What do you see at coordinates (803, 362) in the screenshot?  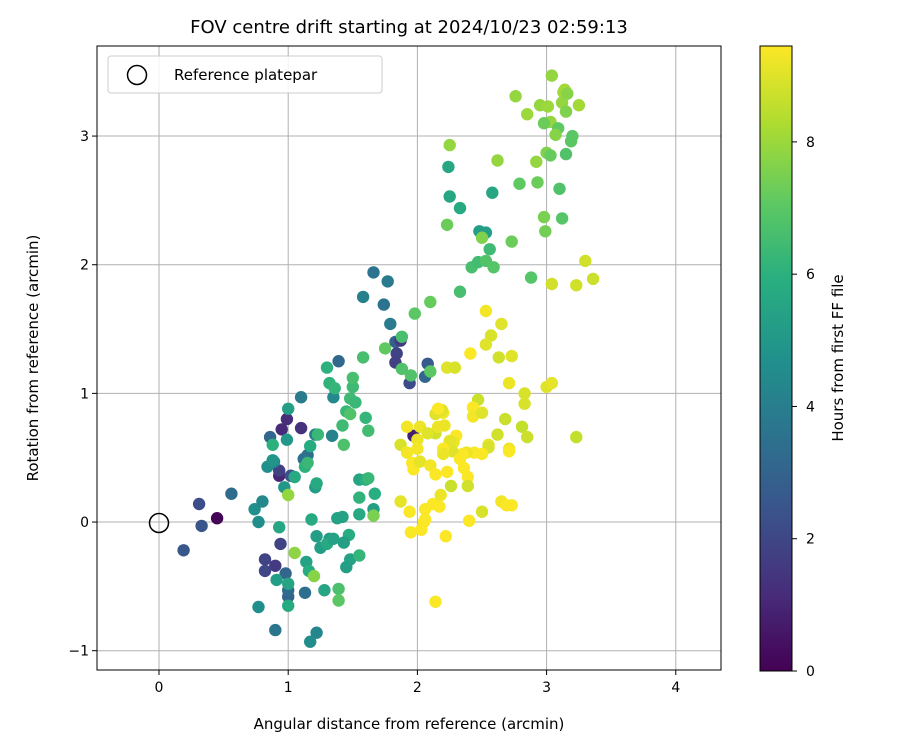 I see `colorbar: 0 2 4 6 8 Hours from first FF file` at bounding box center [803, 362].